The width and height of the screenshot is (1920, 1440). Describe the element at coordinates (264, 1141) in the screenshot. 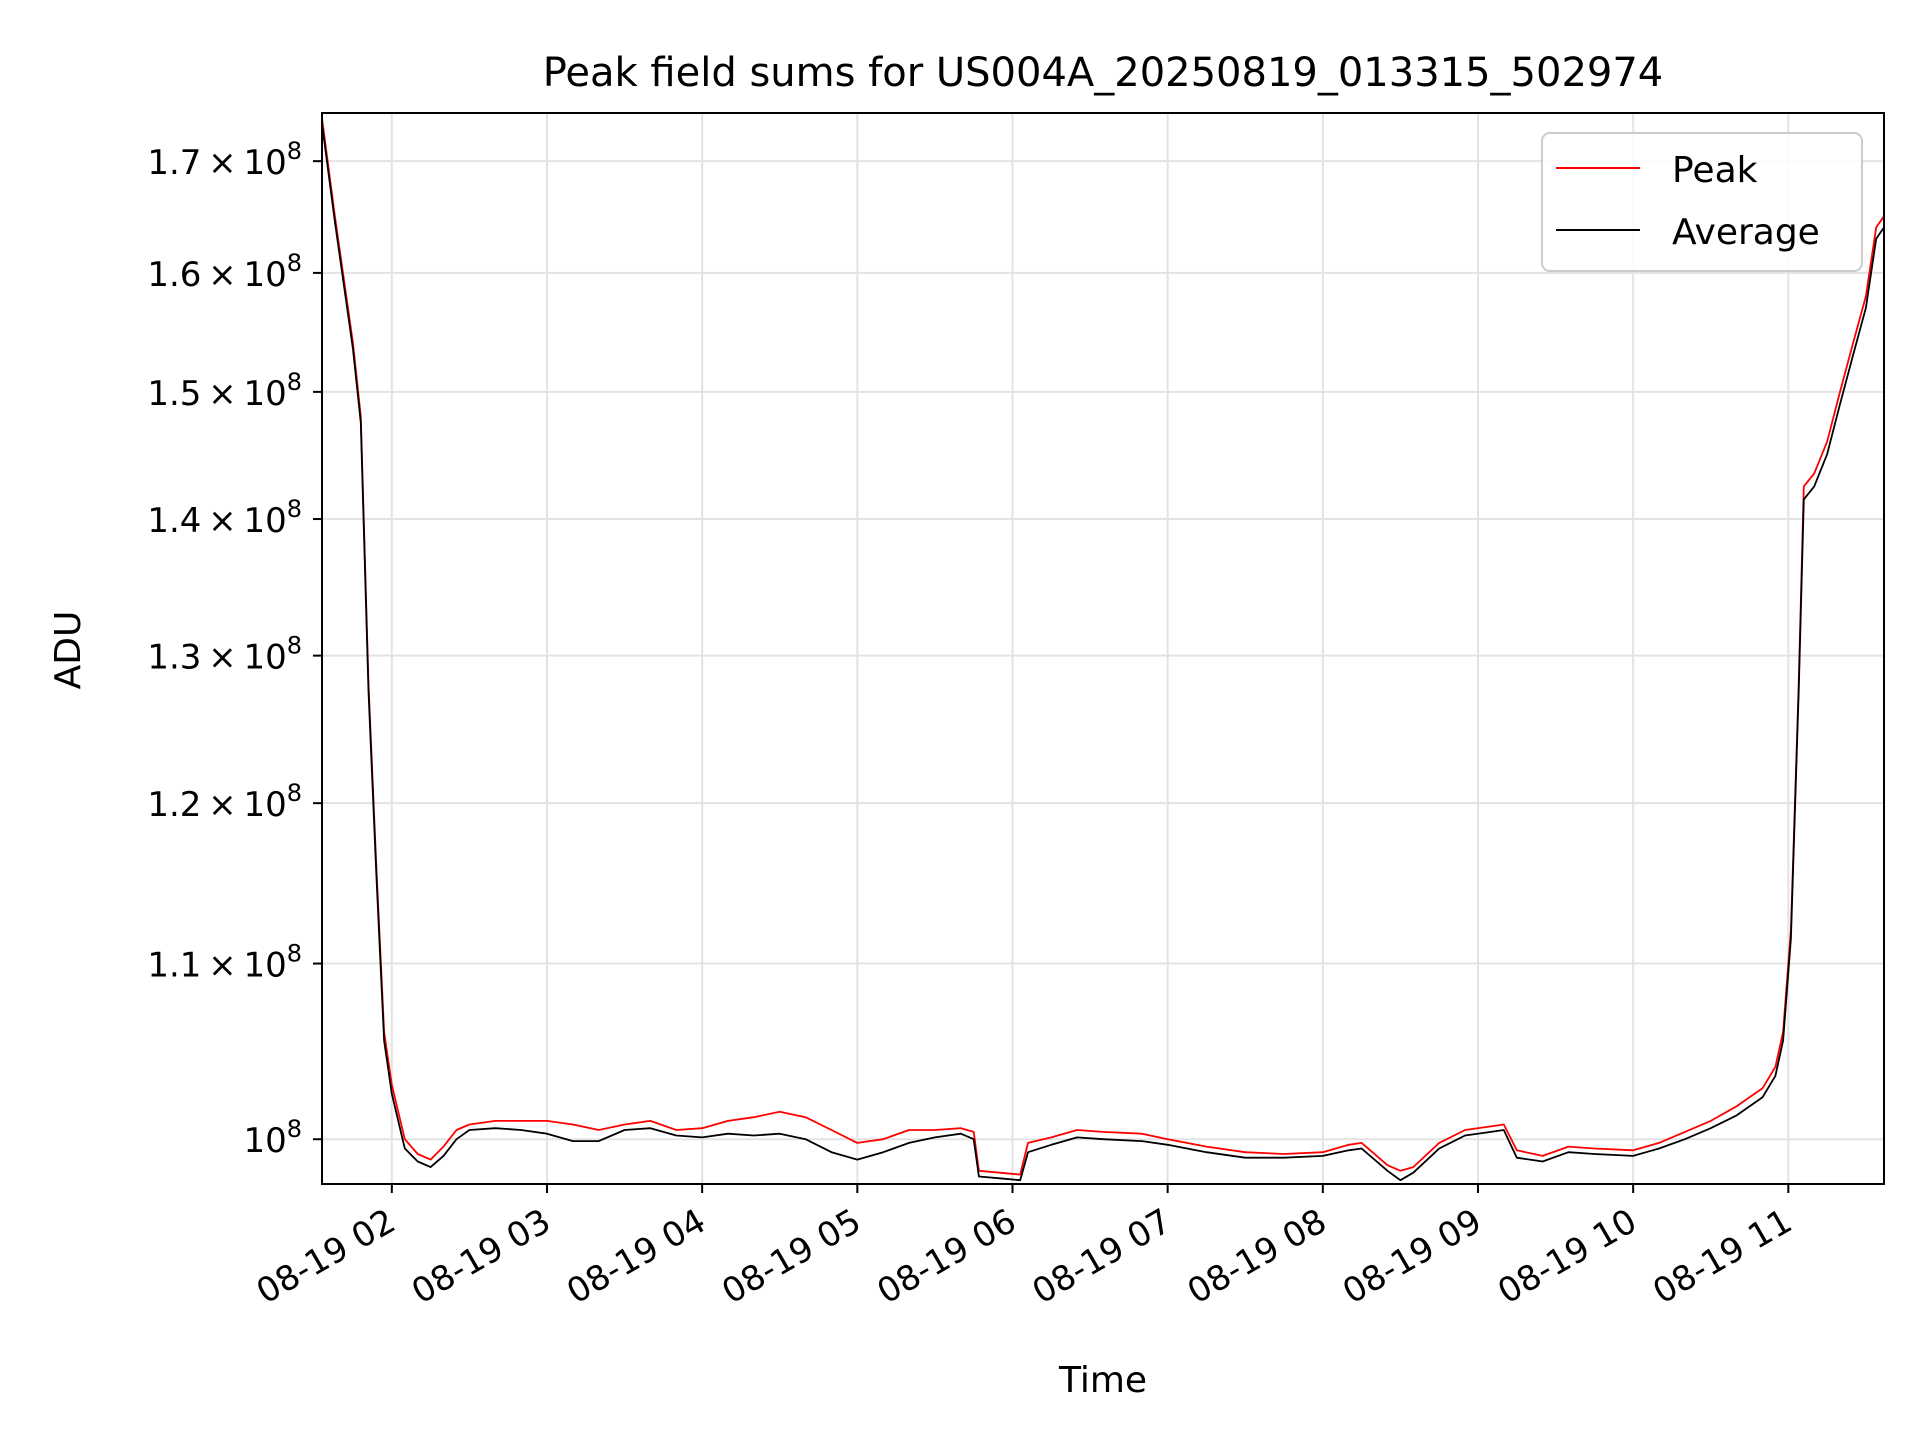

I see `y-tick-label-base: 10` at that location.